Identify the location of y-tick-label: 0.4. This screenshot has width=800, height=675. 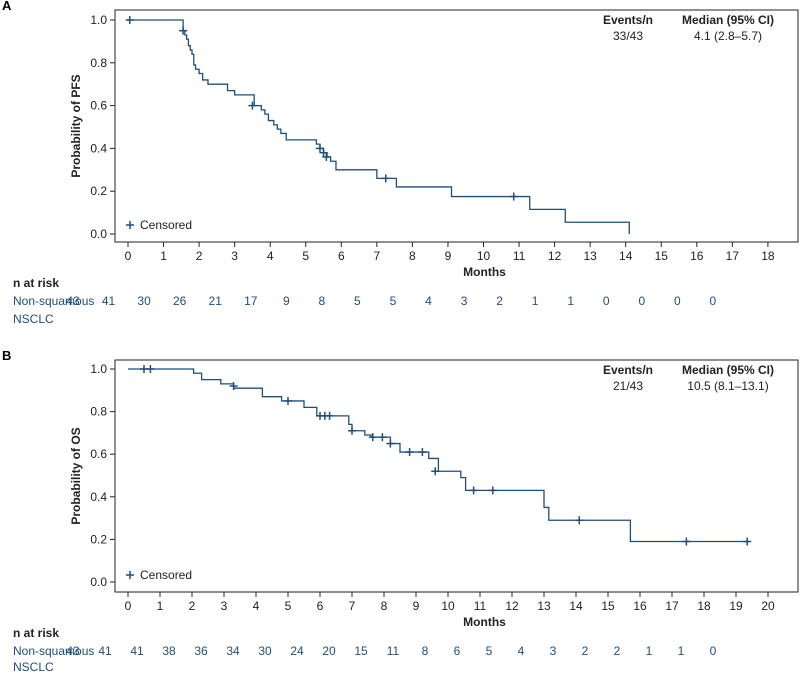
(98, 497).